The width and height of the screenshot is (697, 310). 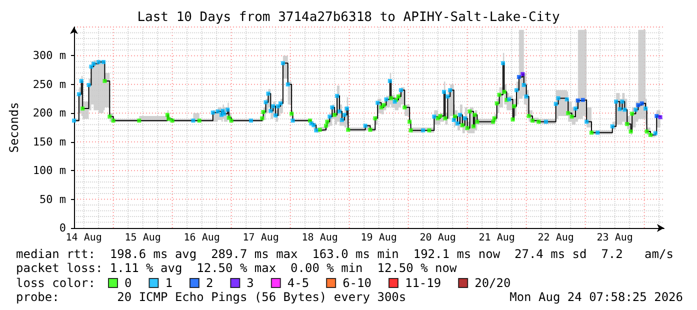 I want to click on x-tick-label: 16 Aug, so click(x=202, y=238).